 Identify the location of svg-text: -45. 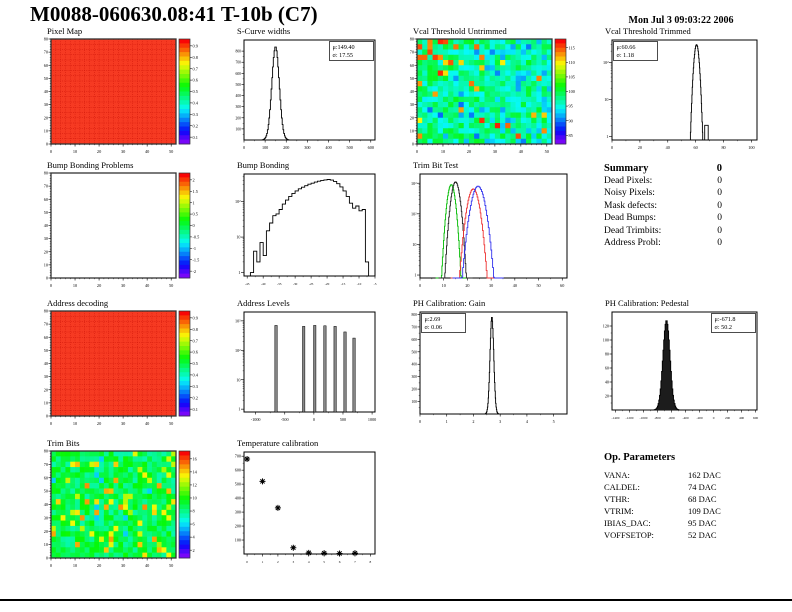
(247, 284).